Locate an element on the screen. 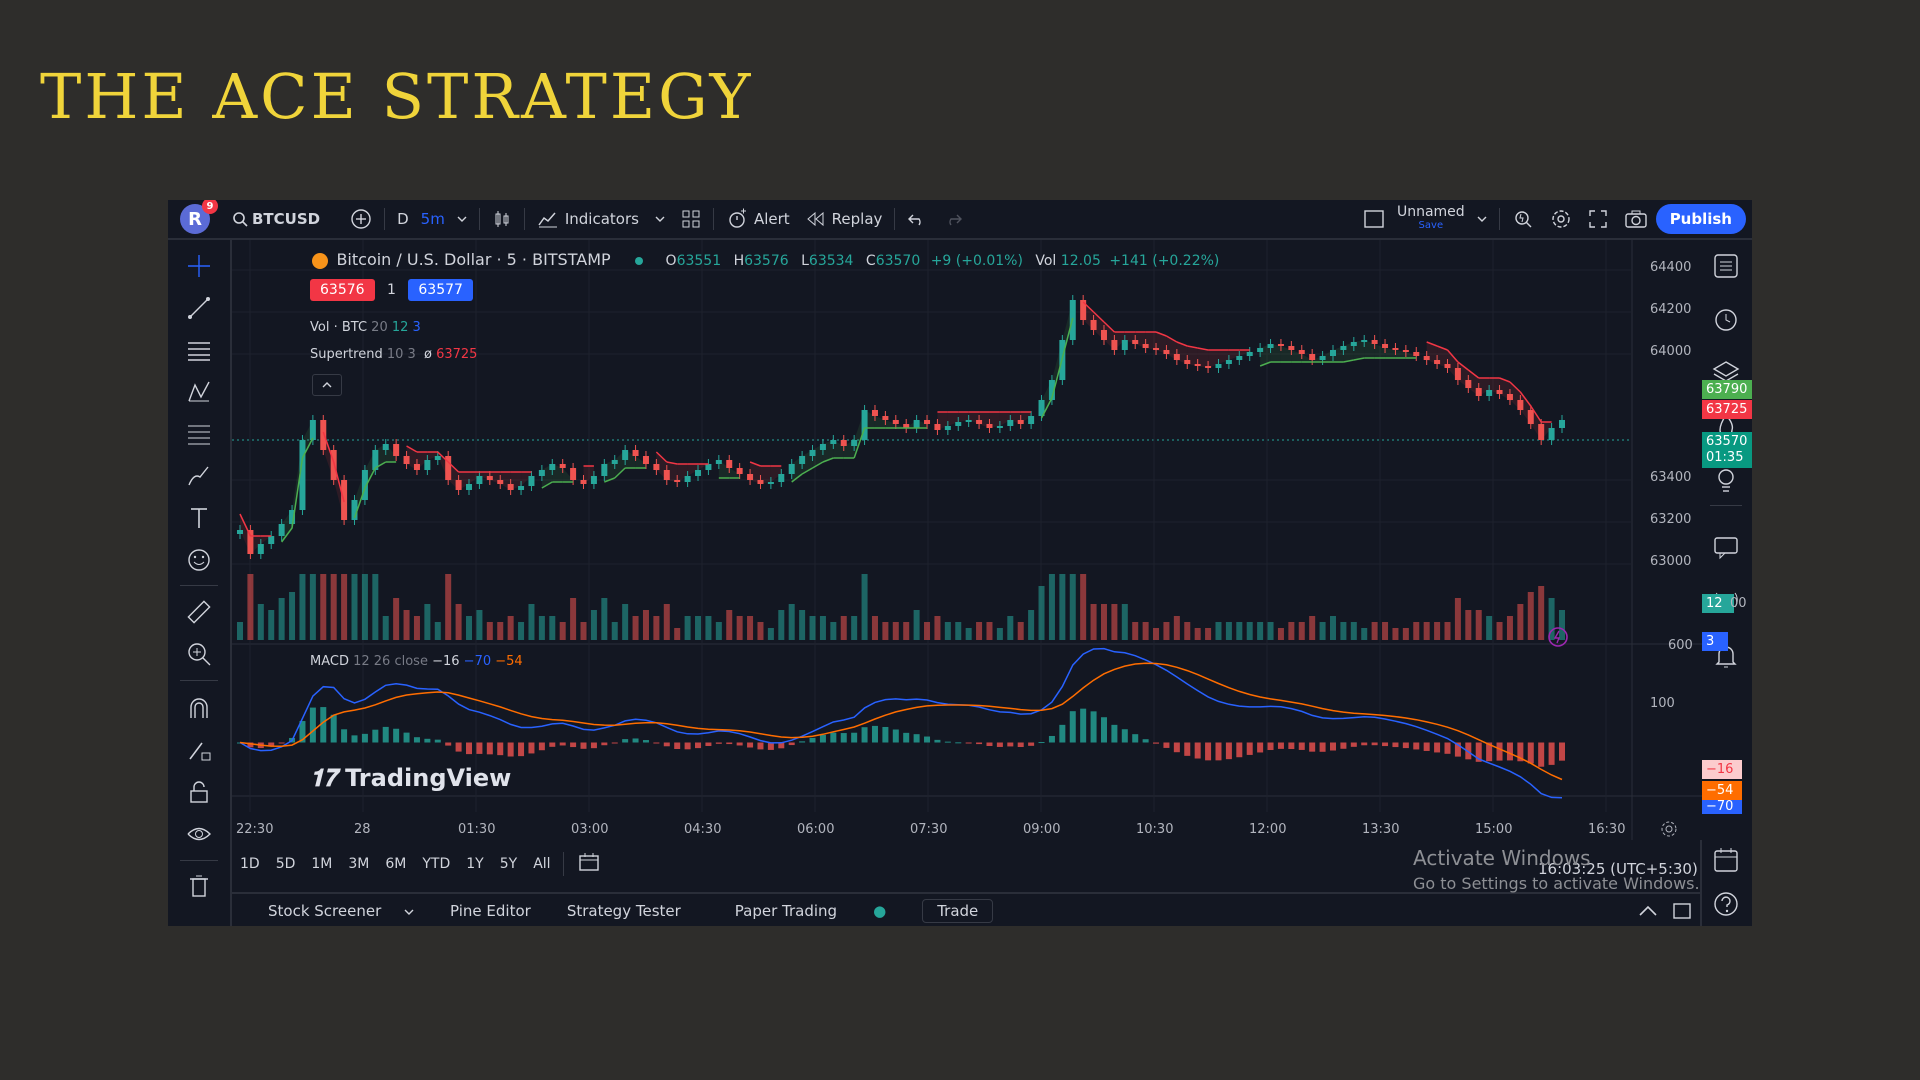 This screenshot has width=1920, height=1080. fullscreen-button is located at coordinates (1598, 219).